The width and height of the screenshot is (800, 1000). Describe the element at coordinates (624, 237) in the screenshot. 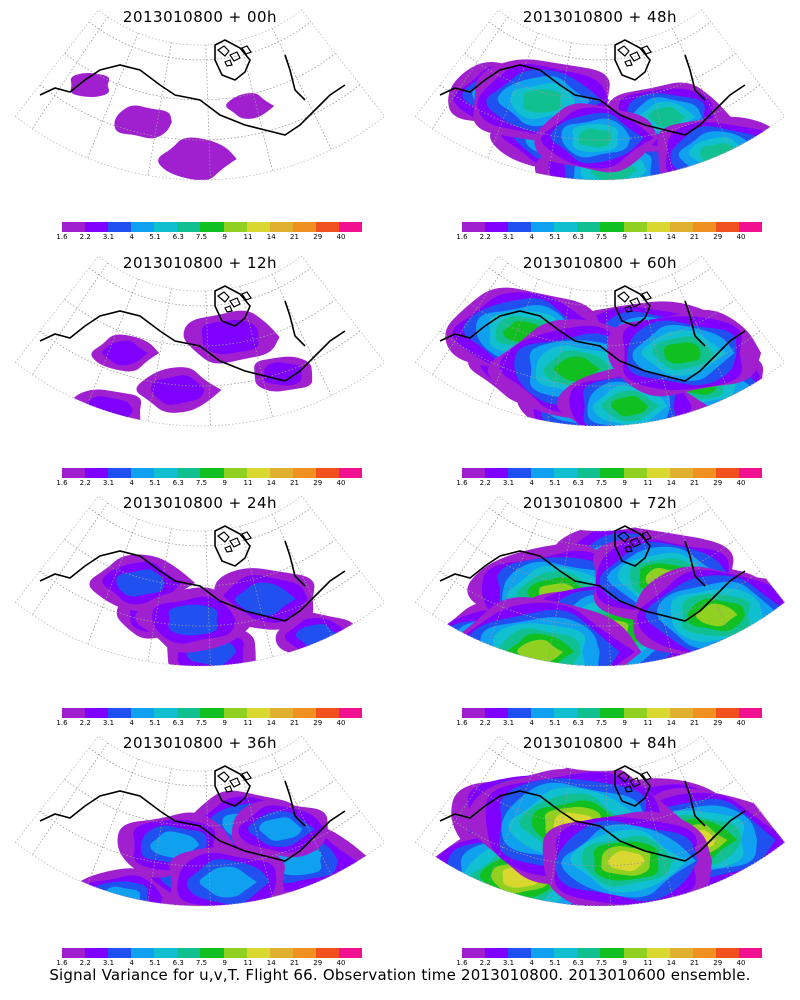

I see `colorbar-tick-label: 9` at that location.